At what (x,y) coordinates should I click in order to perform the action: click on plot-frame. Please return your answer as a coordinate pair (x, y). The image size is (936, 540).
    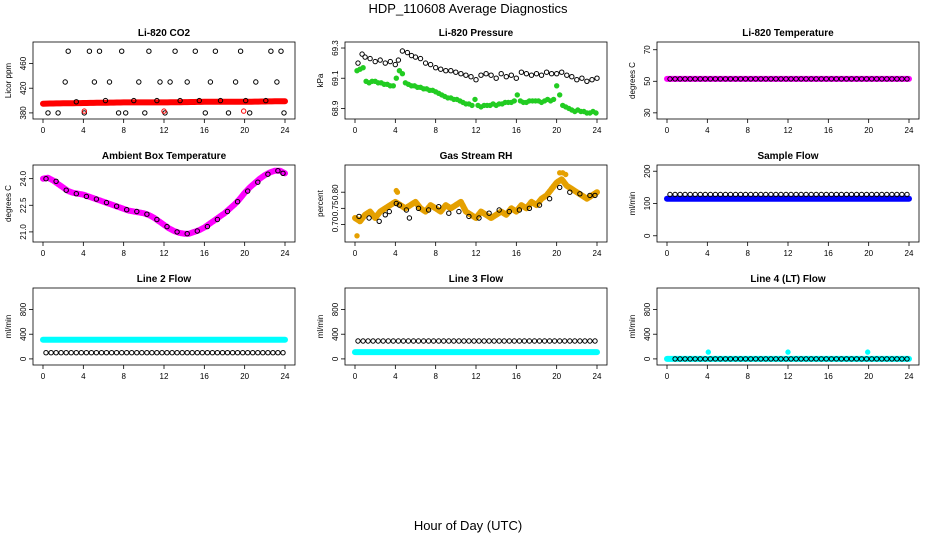
    Looking at the image, I should click on (164, 203).